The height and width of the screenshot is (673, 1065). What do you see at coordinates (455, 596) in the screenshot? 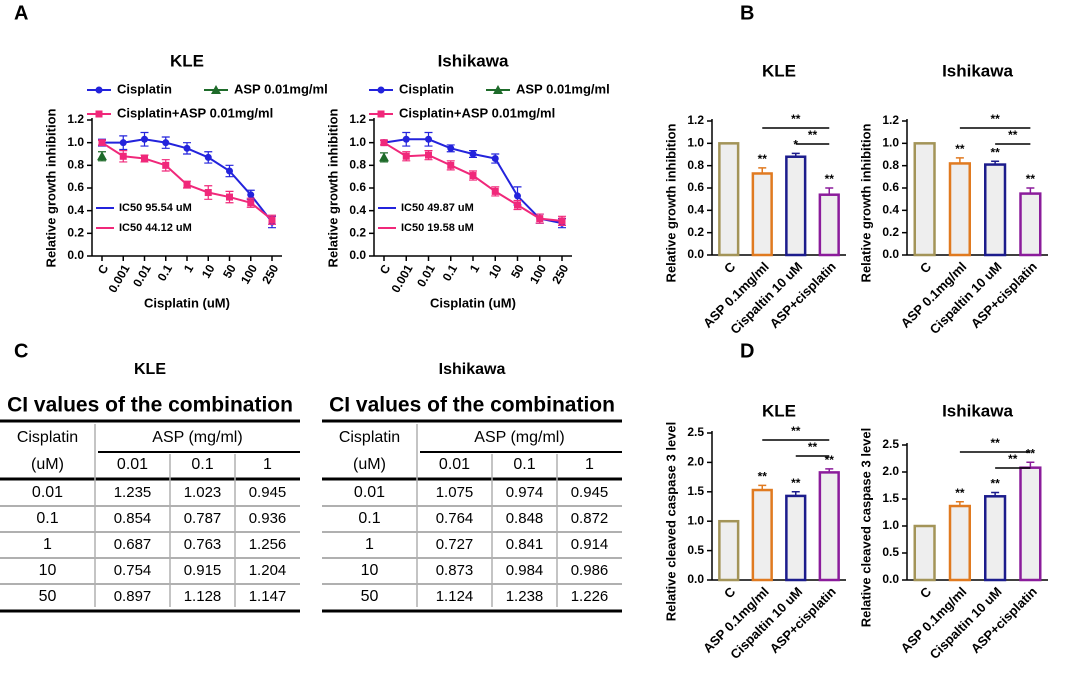
I see `table-cell: 1.124` at bounding box center [455, 596].